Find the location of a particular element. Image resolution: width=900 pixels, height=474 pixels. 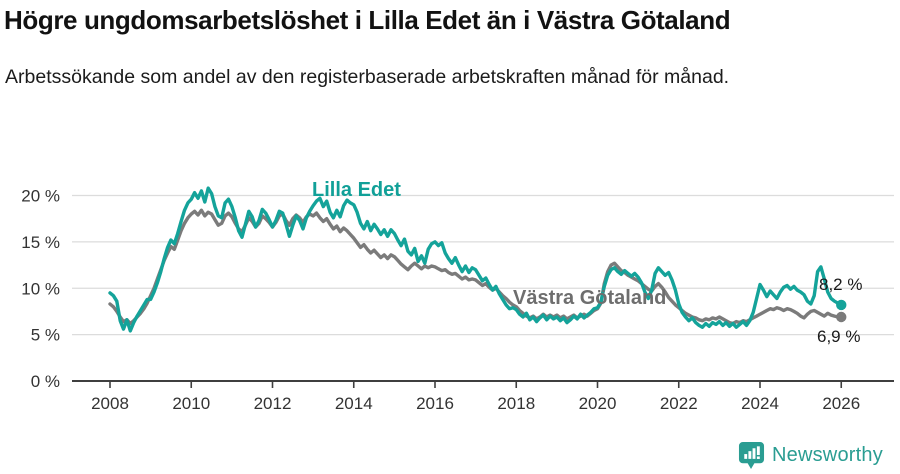

y-tick-label: 20 % is located at coordinates (40, 196).